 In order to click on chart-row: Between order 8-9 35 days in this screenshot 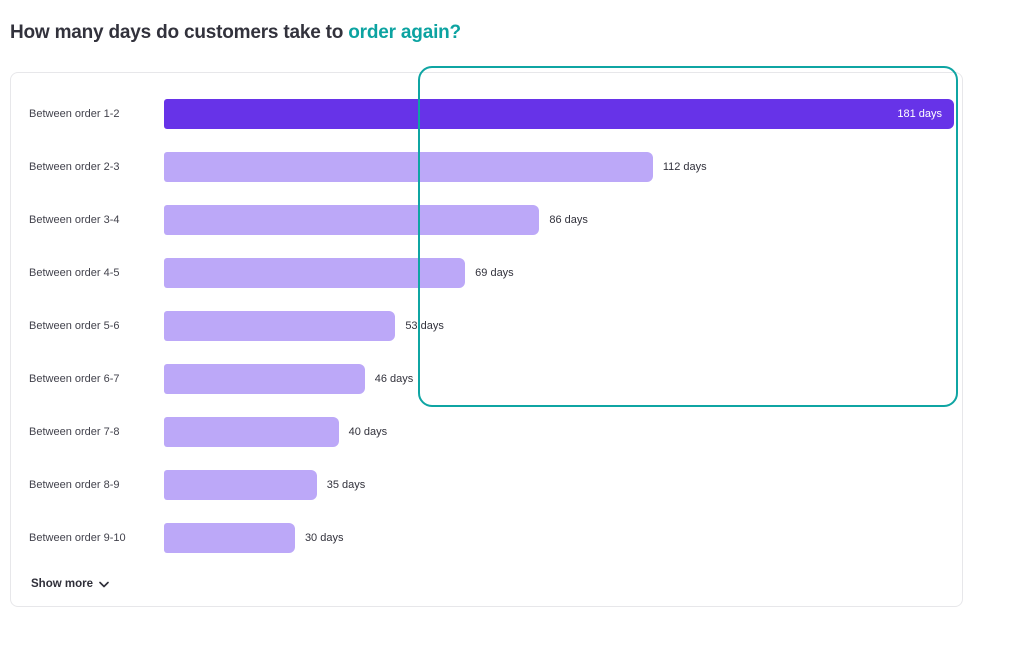, I will do `click(491, 485)`.